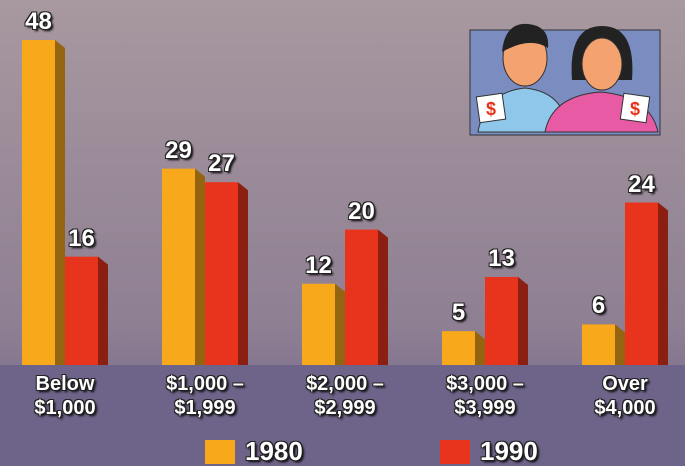 The image size is (685, 466). Describe the element at coordinates (205, 396) in the screenshot. I see `x-tick-label: $1,000 – $1,999` at that location.